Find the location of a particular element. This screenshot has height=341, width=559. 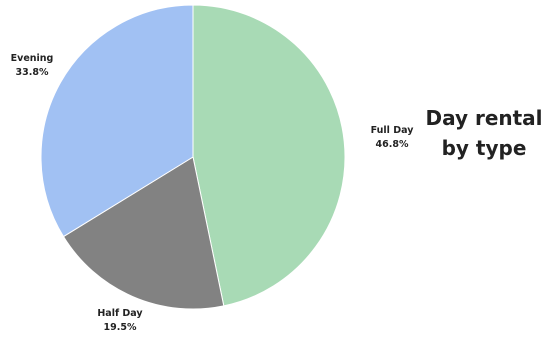

slice-label-evening: Evening 33.8% is located at coordinates (32, 66).